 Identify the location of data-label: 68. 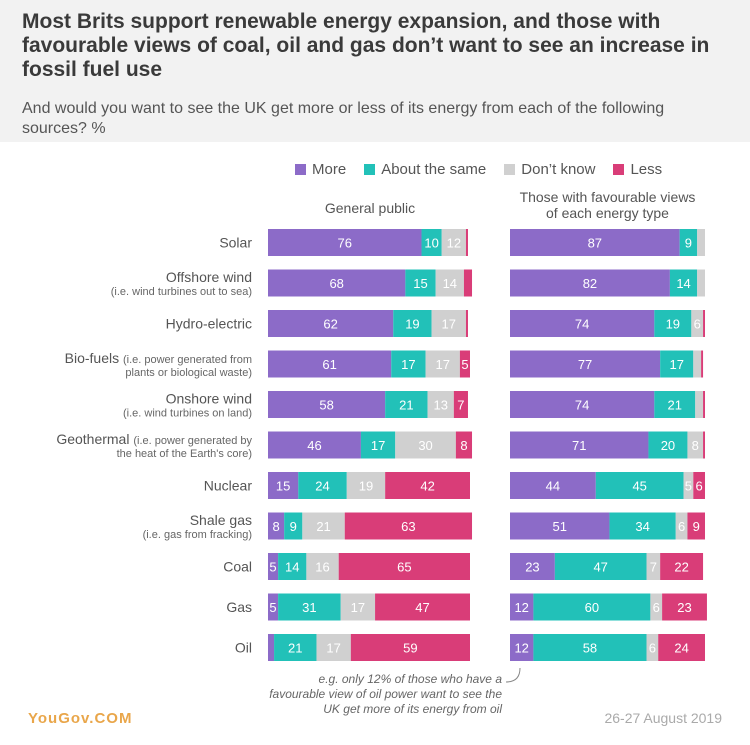
(336, 283).